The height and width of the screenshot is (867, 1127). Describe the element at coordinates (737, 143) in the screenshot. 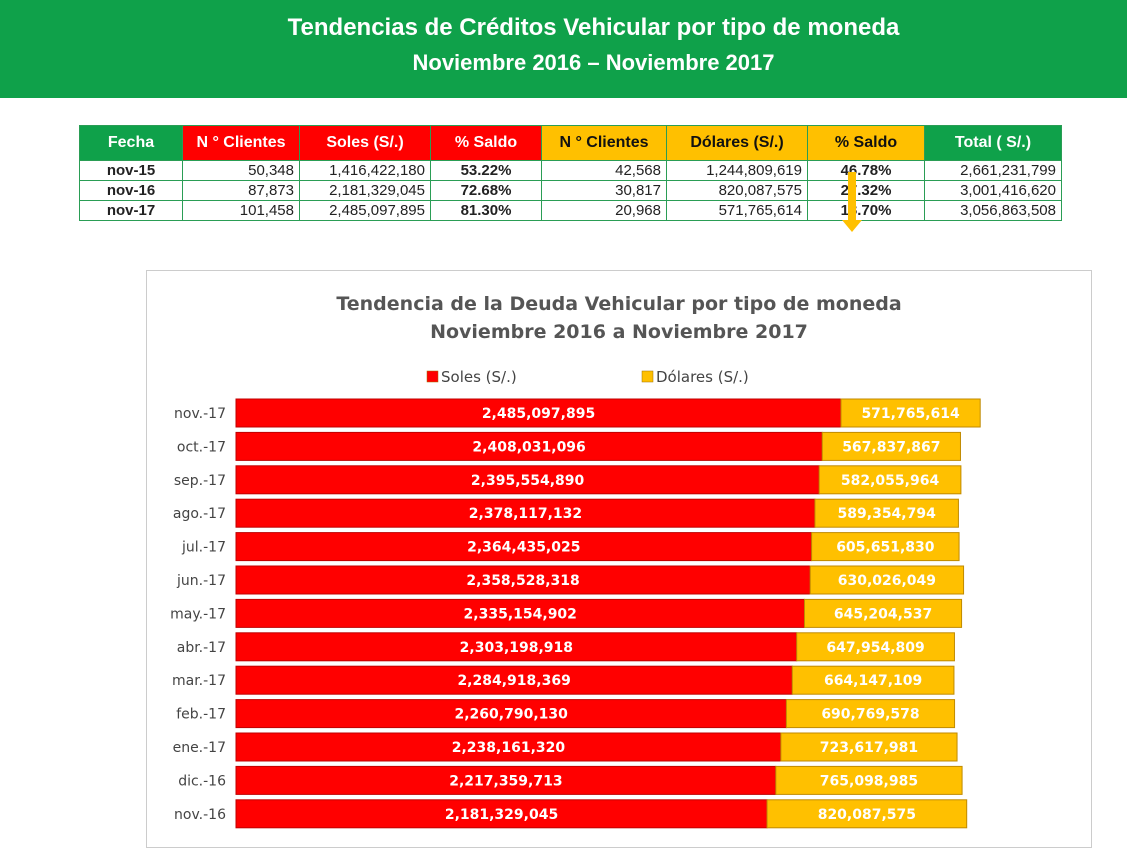

I see `column-header: Dólares (S/.)` at that location.